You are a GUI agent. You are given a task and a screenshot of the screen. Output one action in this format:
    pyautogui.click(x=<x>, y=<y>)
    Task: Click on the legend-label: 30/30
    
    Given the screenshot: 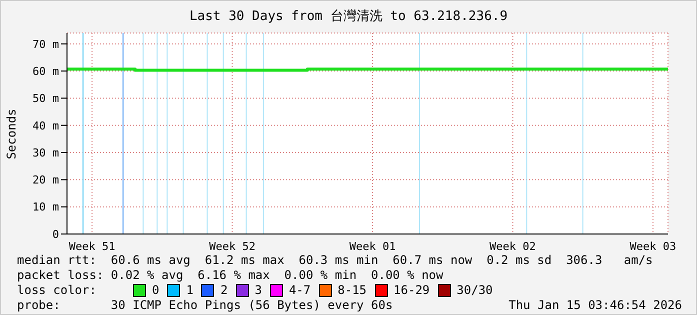 What is the action you would take?
    pyautogui.click(x=474, y=290)
    